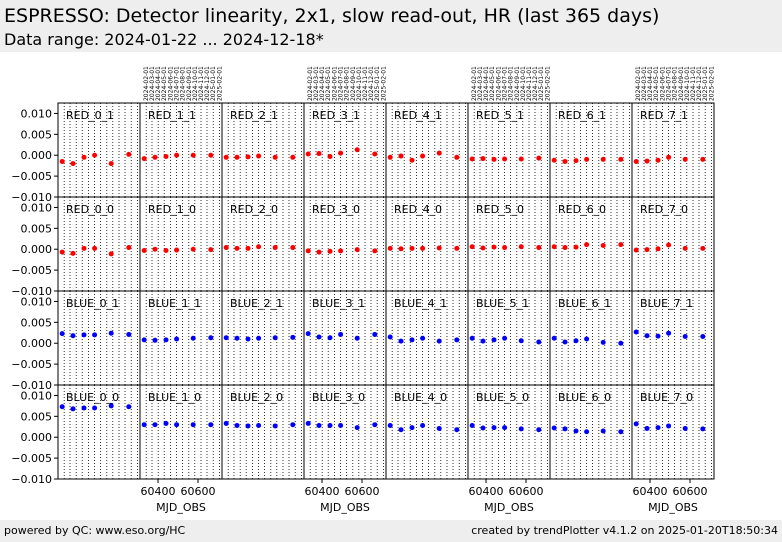 This screenshot has width=782, height=542. Describe the element at coordinates (666, 303) in the screenshot. I see `panel-title: BLUE_7_1` at that location.